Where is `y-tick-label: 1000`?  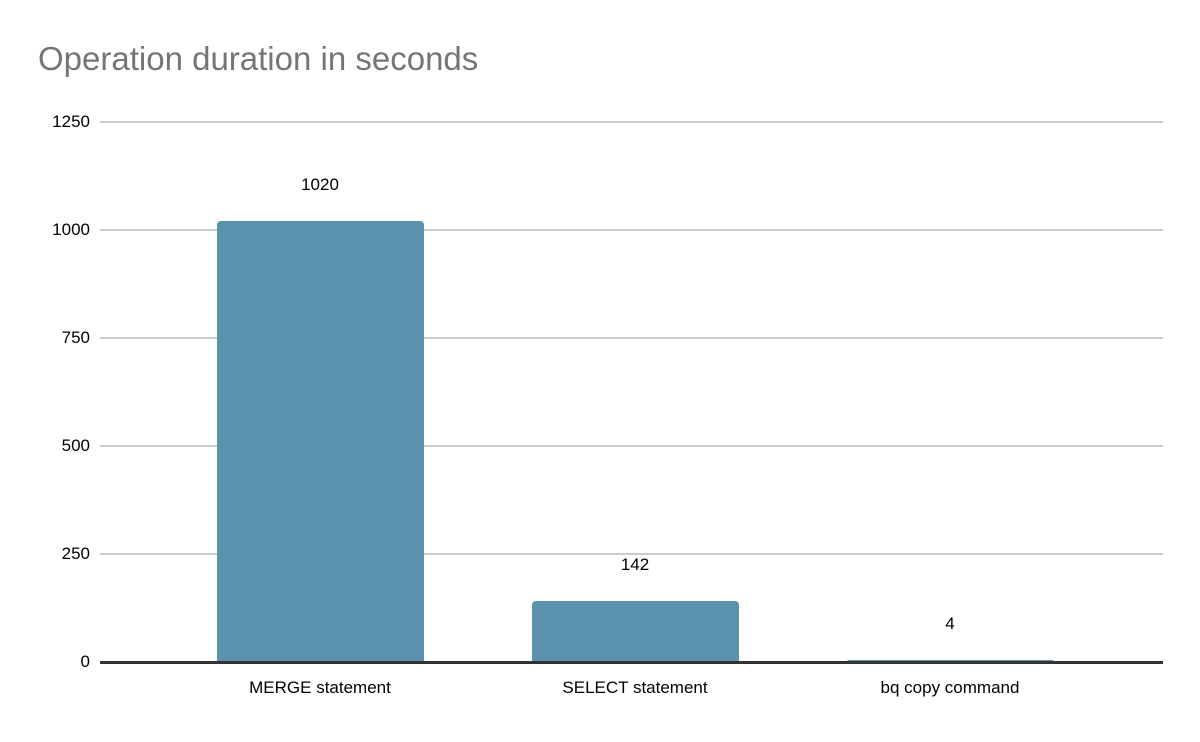 y-tick-label: 1000 is located at coordinates (71, 229).